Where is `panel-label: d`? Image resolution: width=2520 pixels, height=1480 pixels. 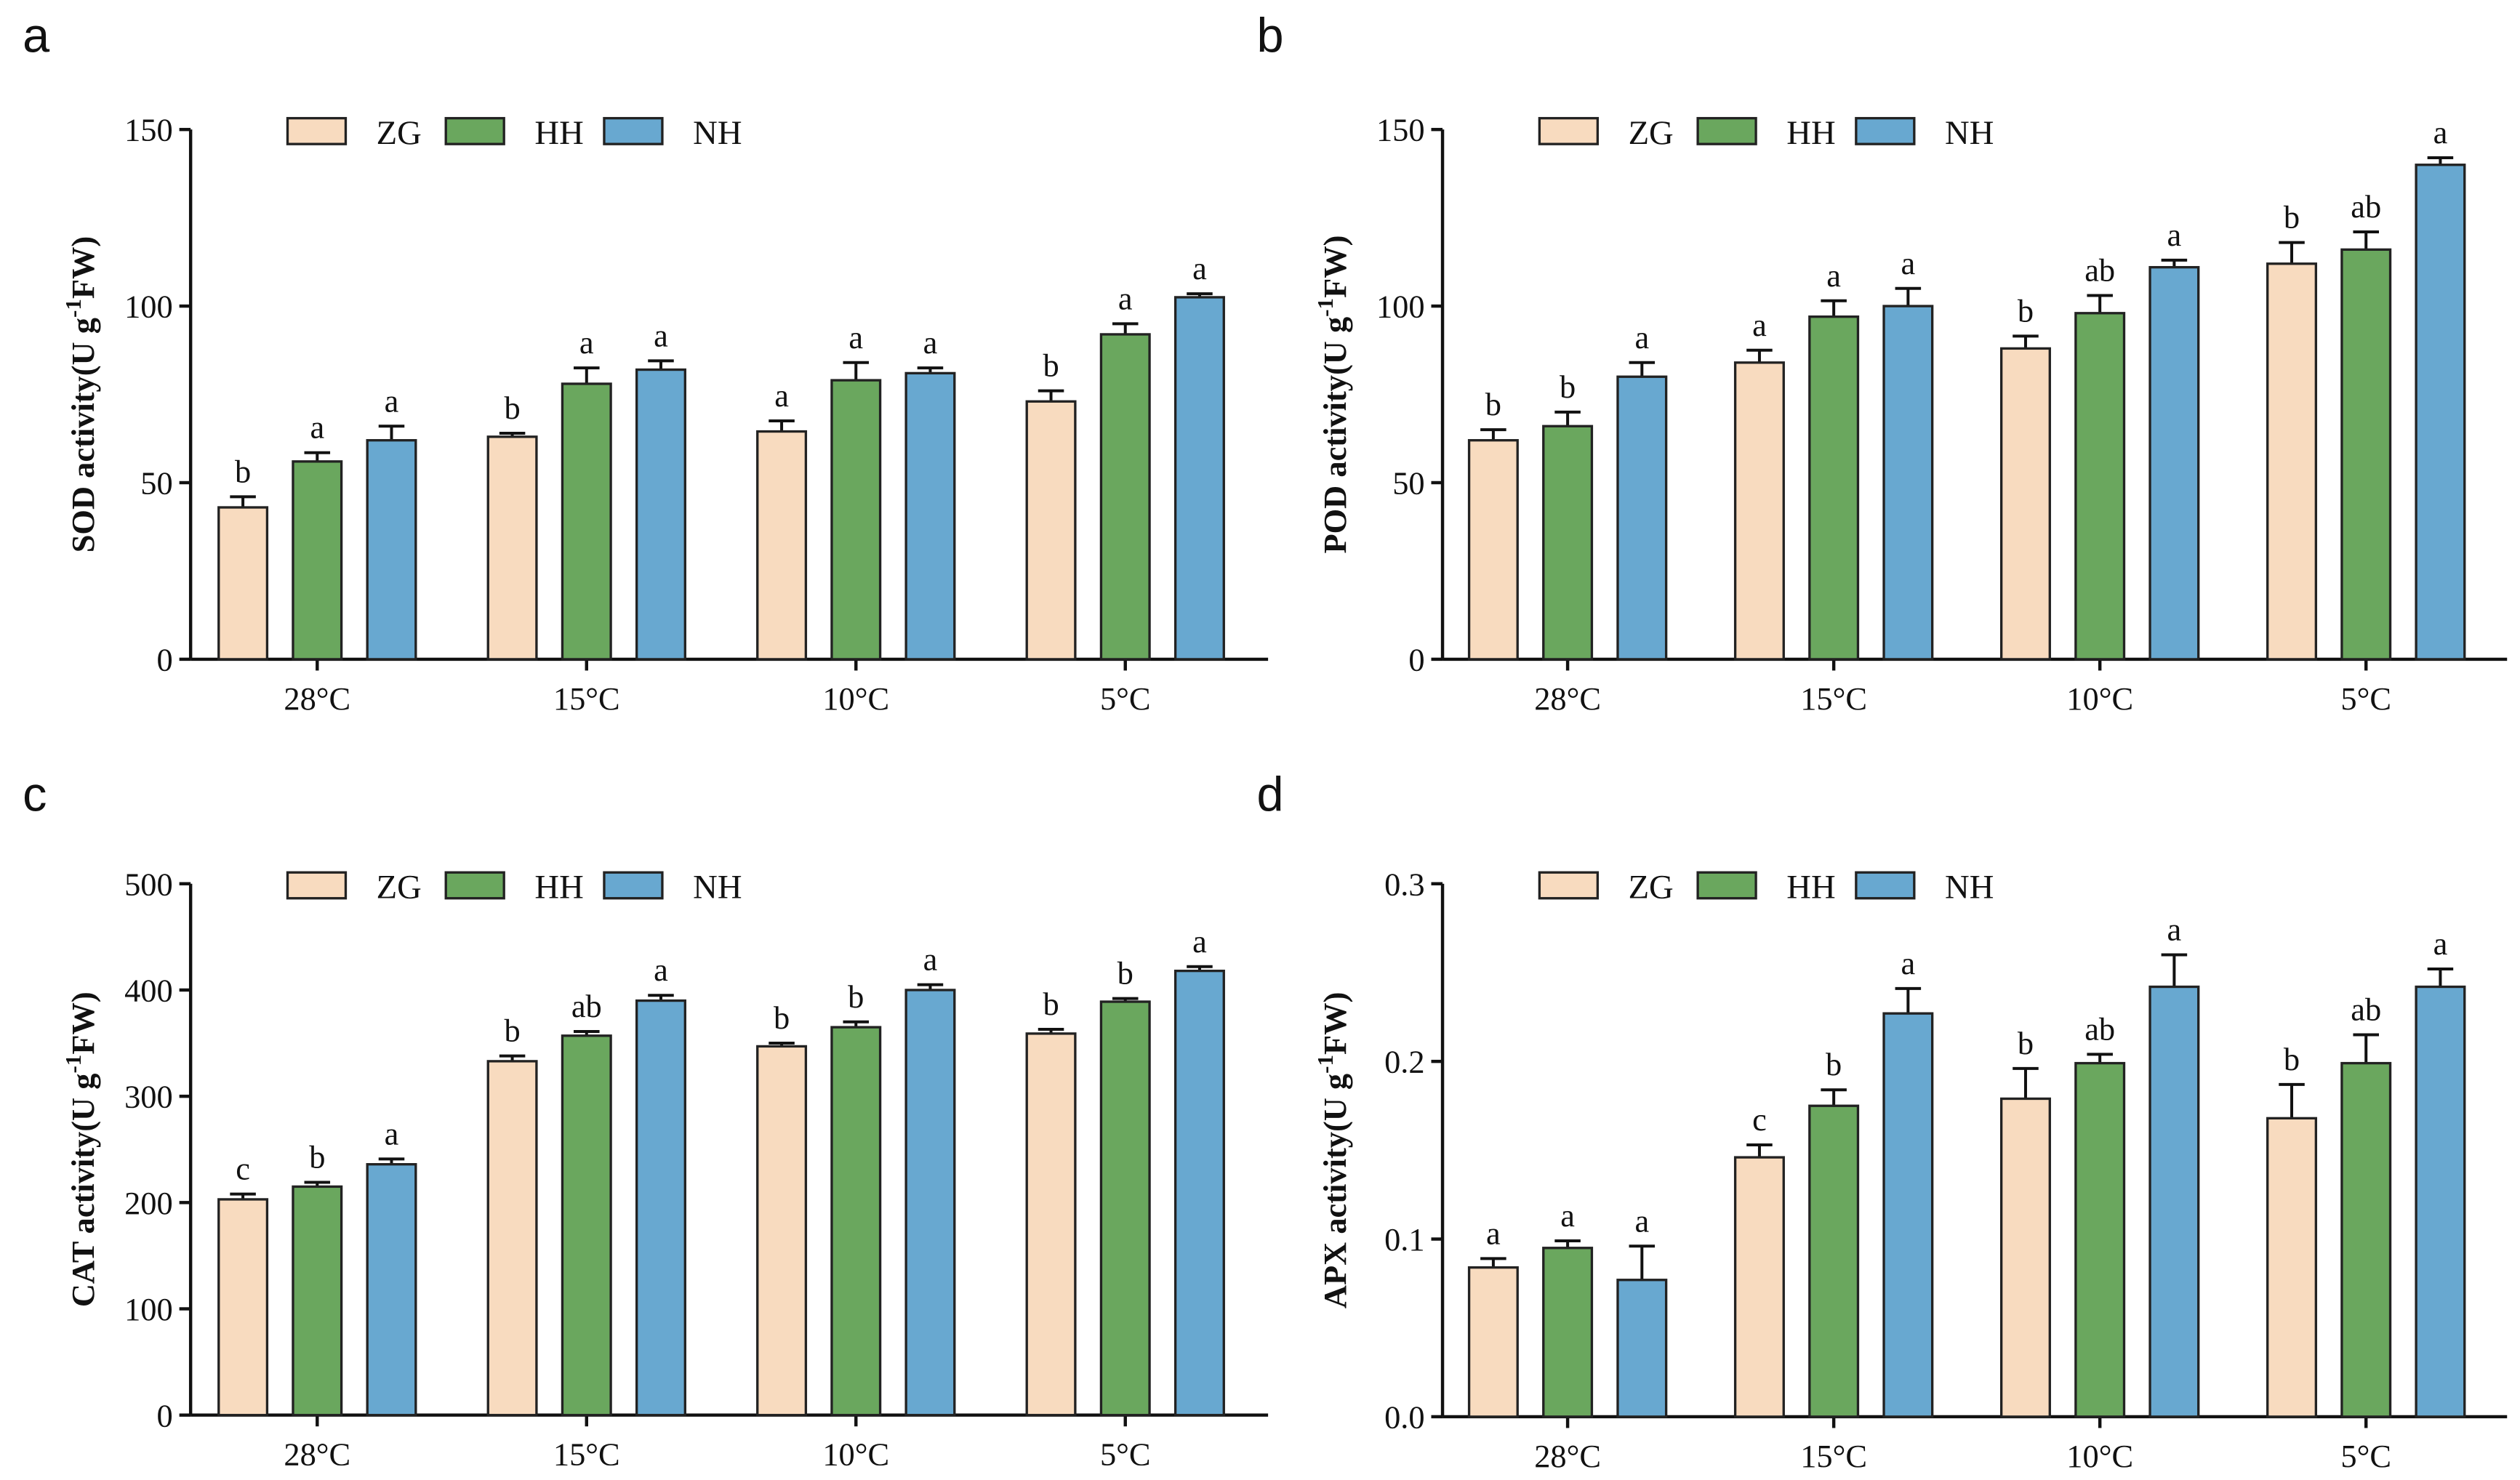 panel-label: d is located at coordinates (1270, 795).